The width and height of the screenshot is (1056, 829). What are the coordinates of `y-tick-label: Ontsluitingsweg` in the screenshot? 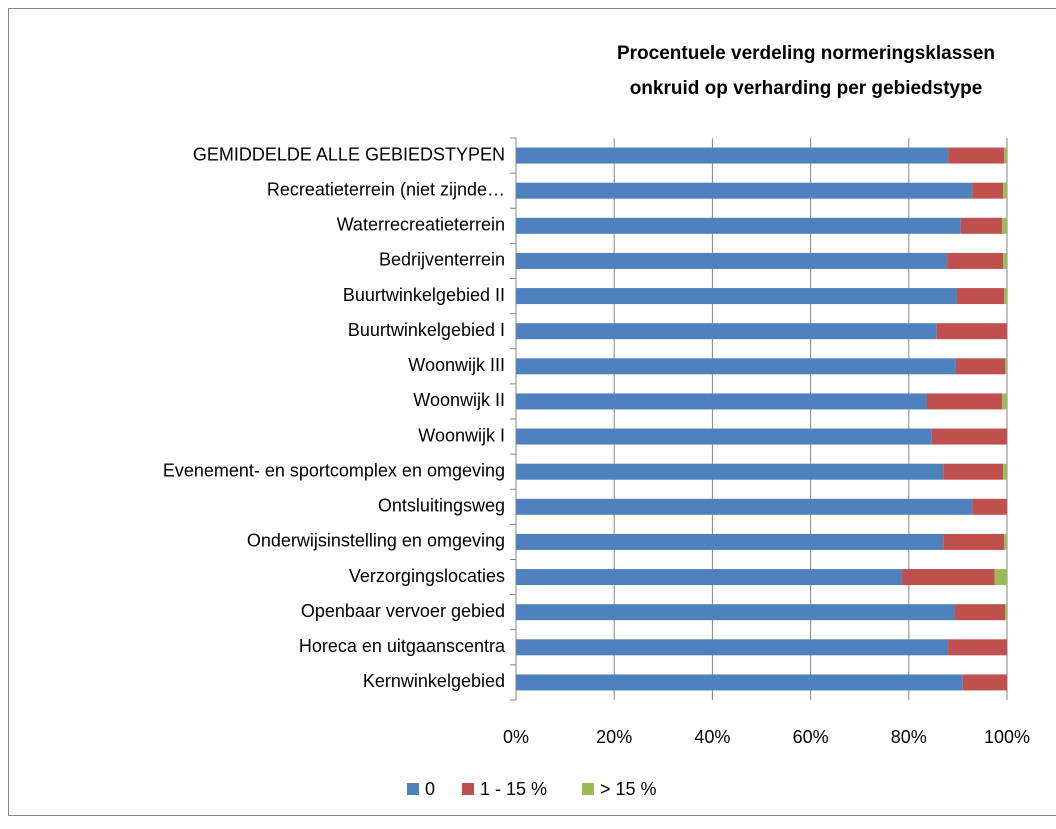 It's located at (441, 506).